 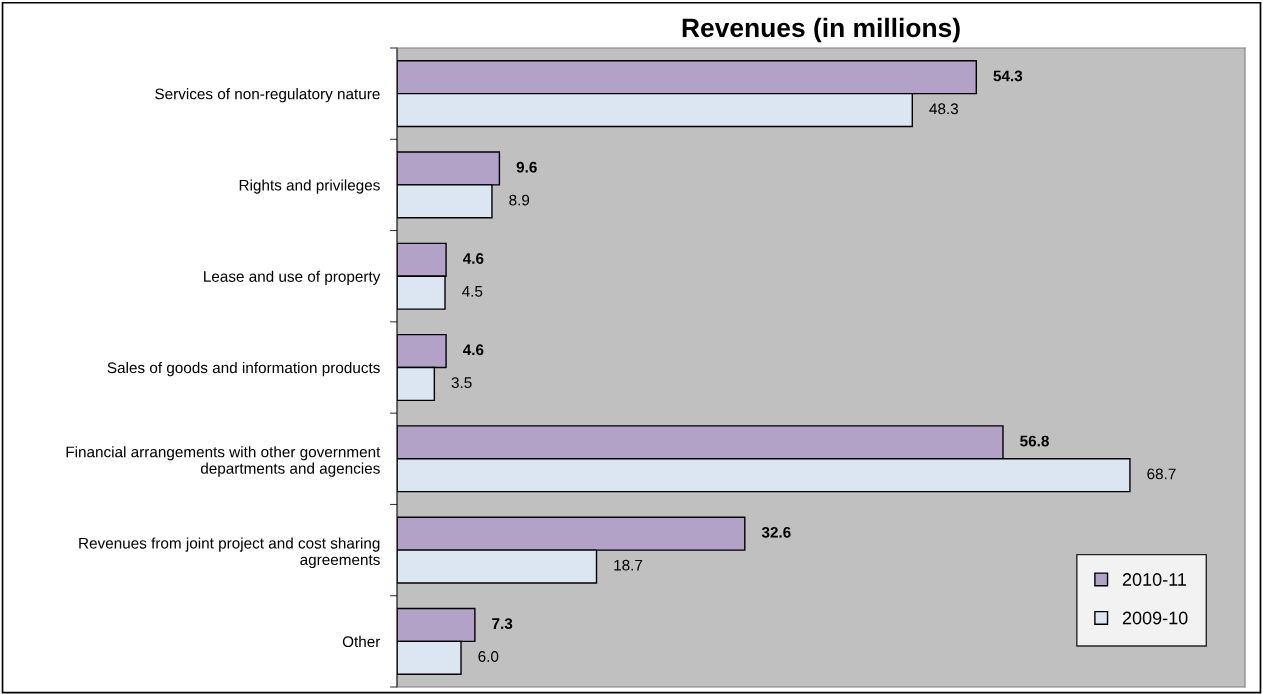 I want to click on legend-label: 2009-10, so click(x=1155, y=618).